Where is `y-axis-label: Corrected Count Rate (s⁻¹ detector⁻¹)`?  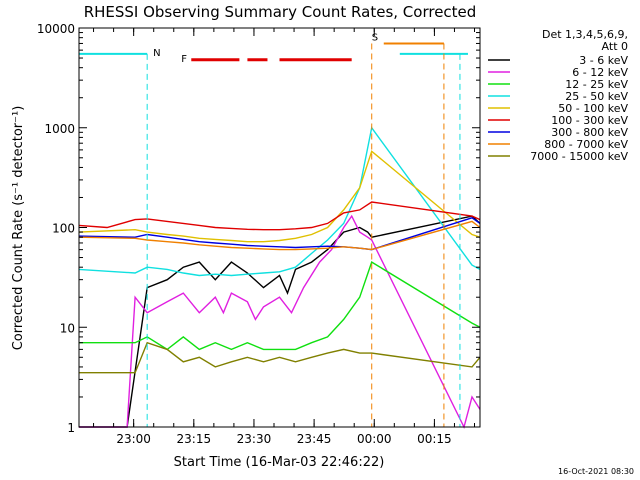
y-axis-label: Corrected Count Rate (s⁻¹ detector⁻¹) is located at coordinates (18, 228).